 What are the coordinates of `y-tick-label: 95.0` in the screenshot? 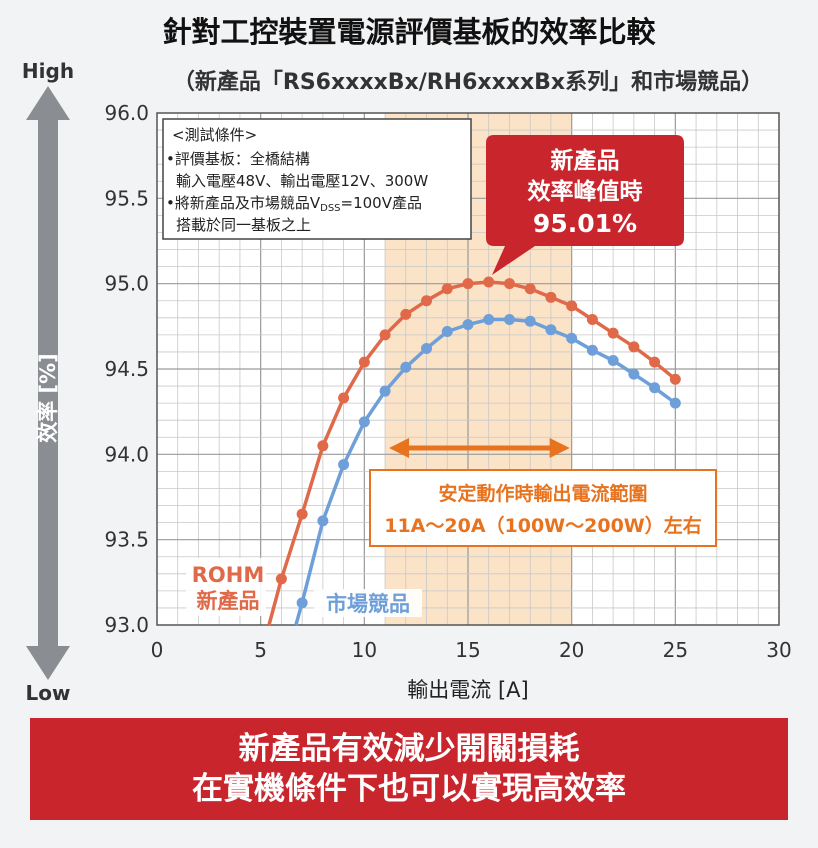 It's located at (126, 284).